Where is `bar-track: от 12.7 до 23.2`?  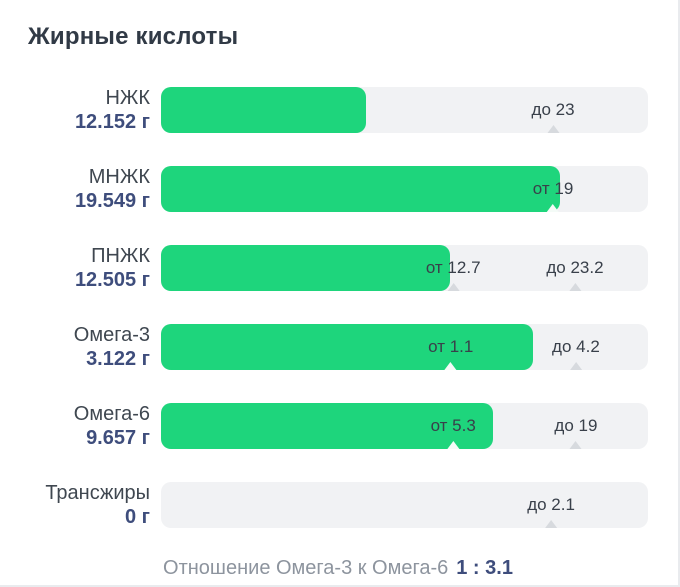
bar-track: от 12.7 до 23.2 is located at coordinates (404, 268).